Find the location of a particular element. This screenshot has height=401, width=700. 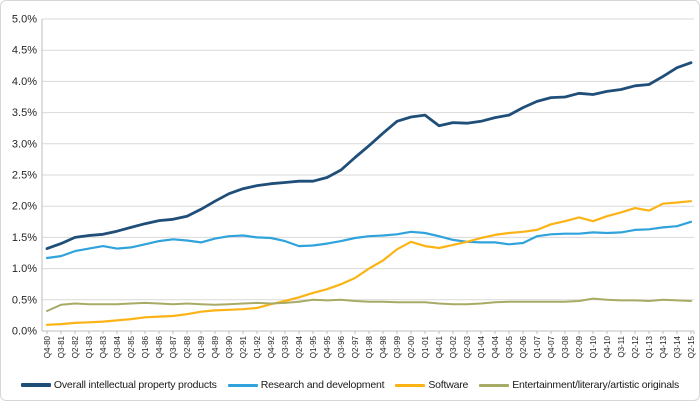

x-axis-tick-label: Q1-92 is located at coordinates (257, 346).